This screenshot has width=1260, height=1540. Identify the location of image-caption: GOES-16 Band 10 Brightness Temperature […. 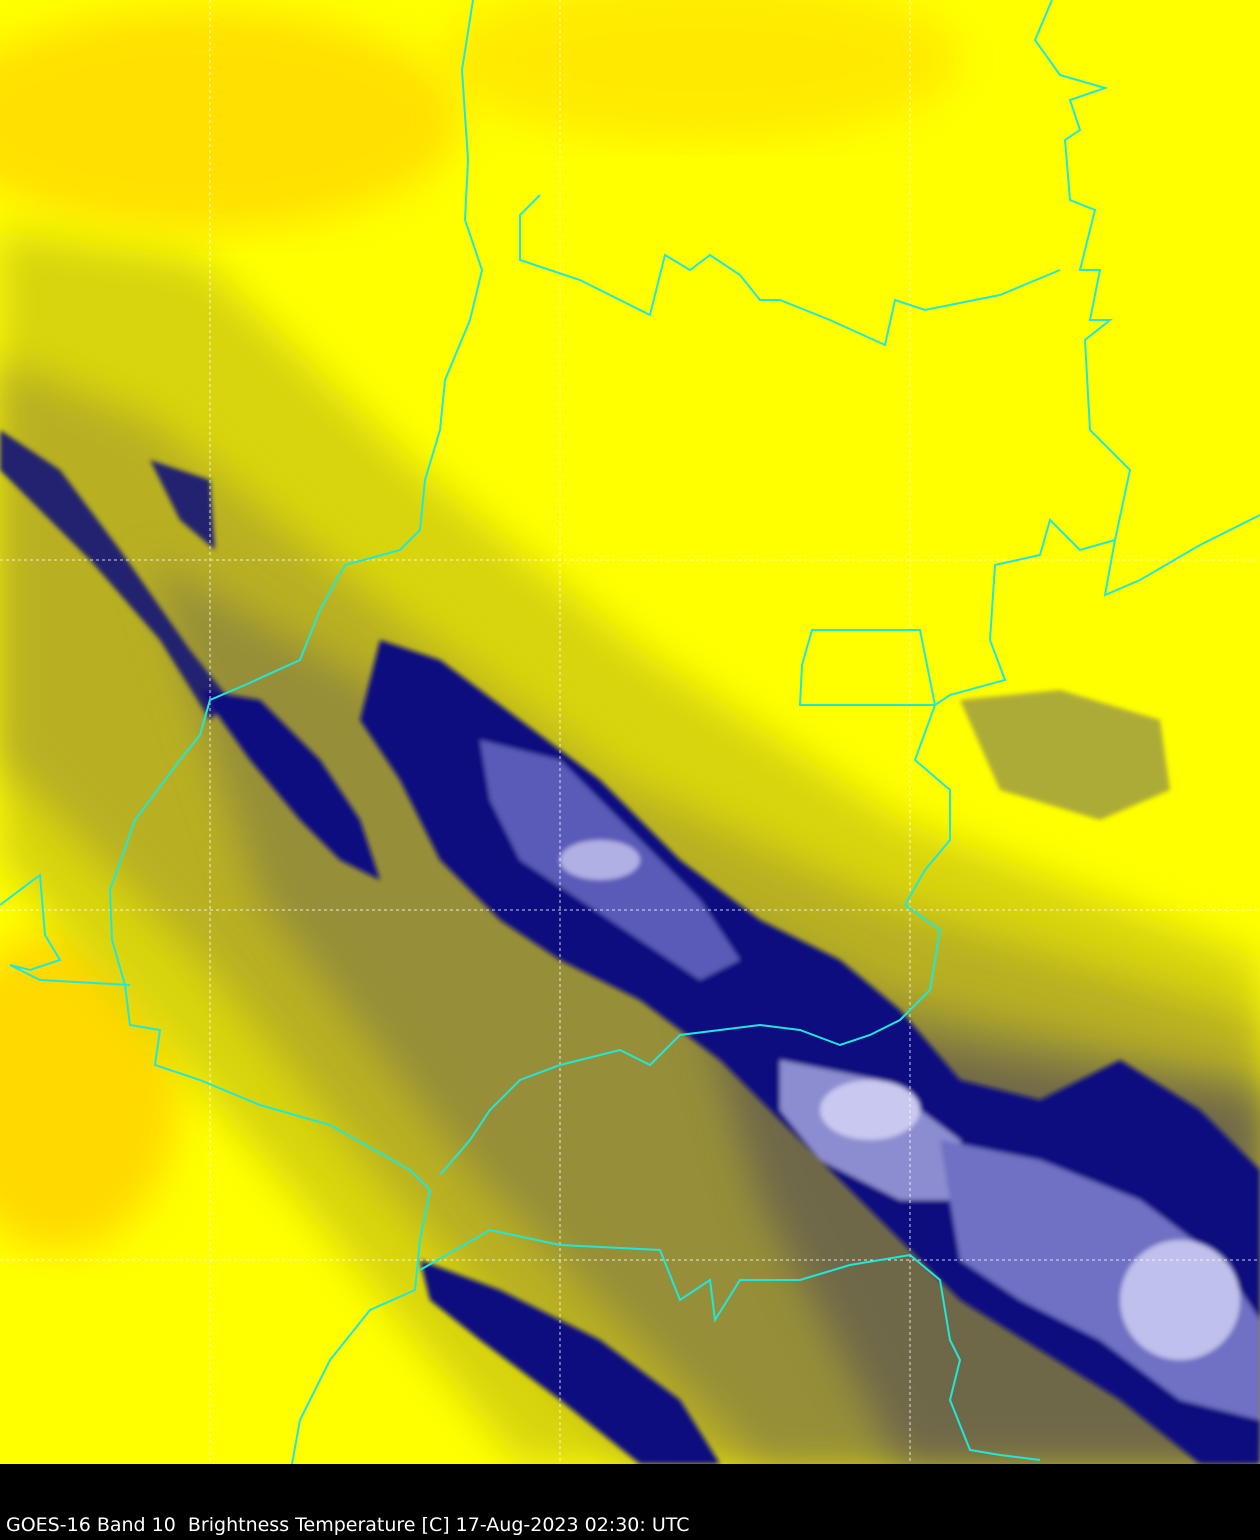
(348, 1525).